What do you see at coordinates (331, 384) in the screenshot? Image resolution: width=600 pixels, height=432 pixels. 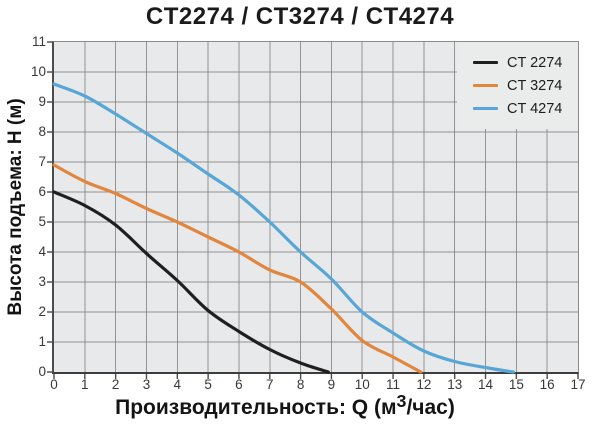 I see `x-tick-label: 9` at bounding box center [331, 384].